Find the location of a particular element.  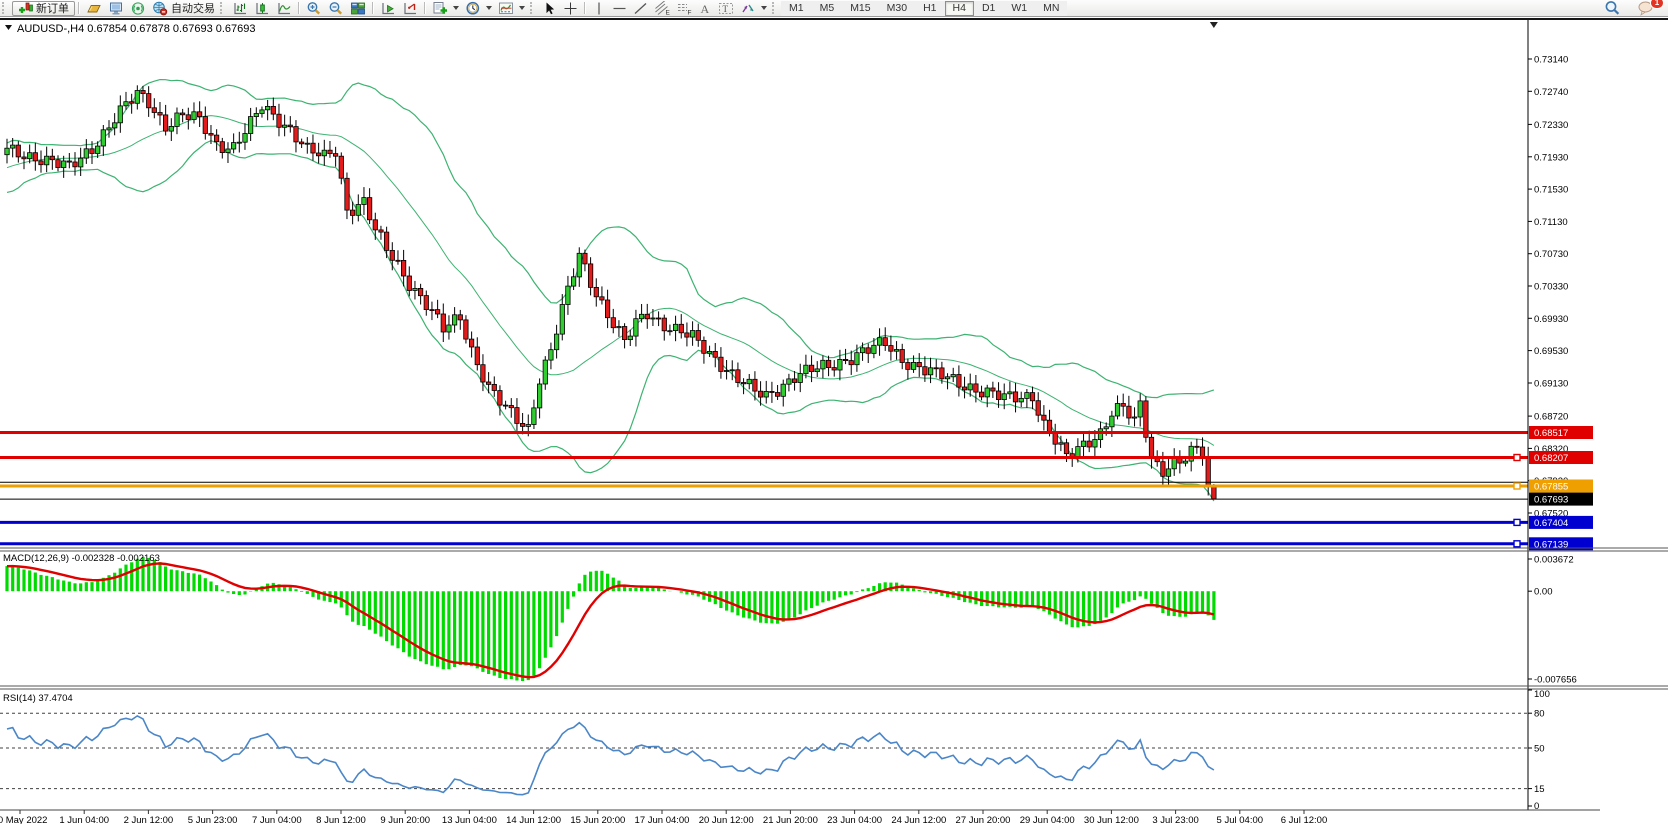

zoom-out-icon is located at coordinates (336, 7).